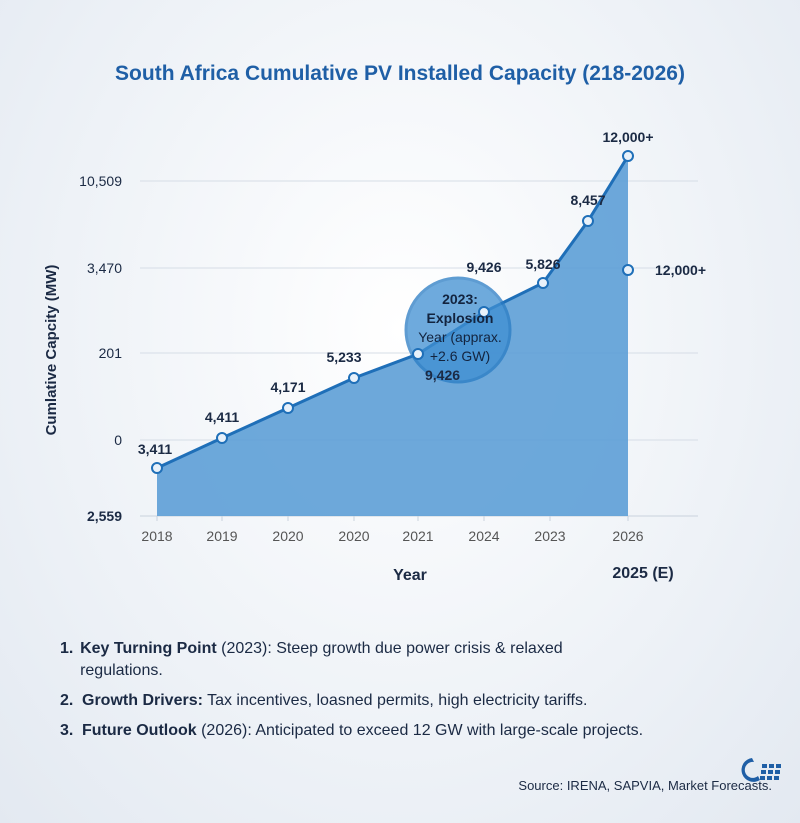  What do you see at coordinates (642, 573) in the screenshot?
I see `x-extra-label: 2025 (E)` at bounding box center [642, 573].